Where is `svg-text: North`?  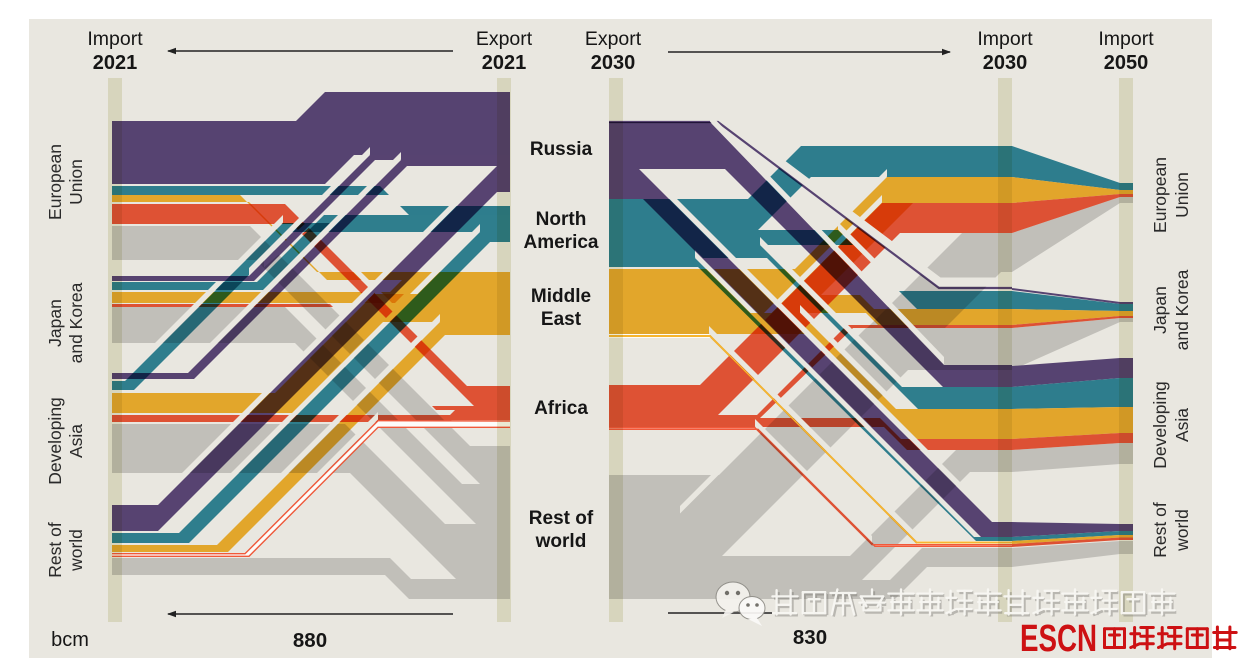
svg-text: North is located at coordinates (561, 219).